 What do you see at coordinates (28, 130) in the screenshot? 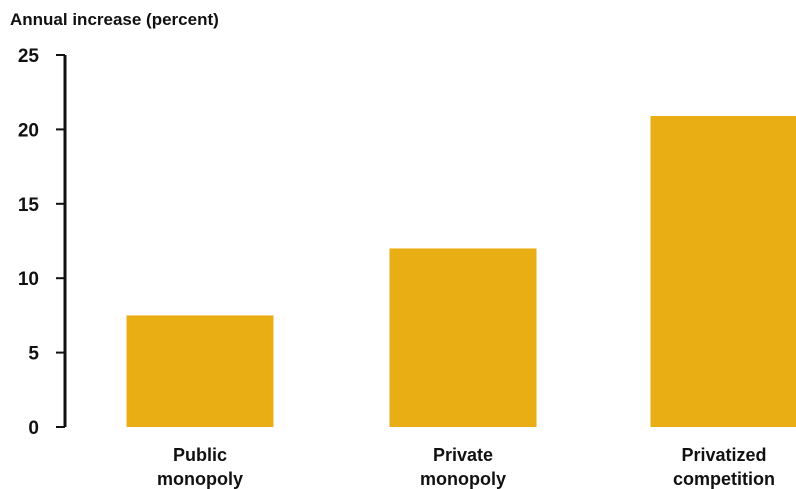
I see `y-tick-label: 20` at bounding box center [28, 130].